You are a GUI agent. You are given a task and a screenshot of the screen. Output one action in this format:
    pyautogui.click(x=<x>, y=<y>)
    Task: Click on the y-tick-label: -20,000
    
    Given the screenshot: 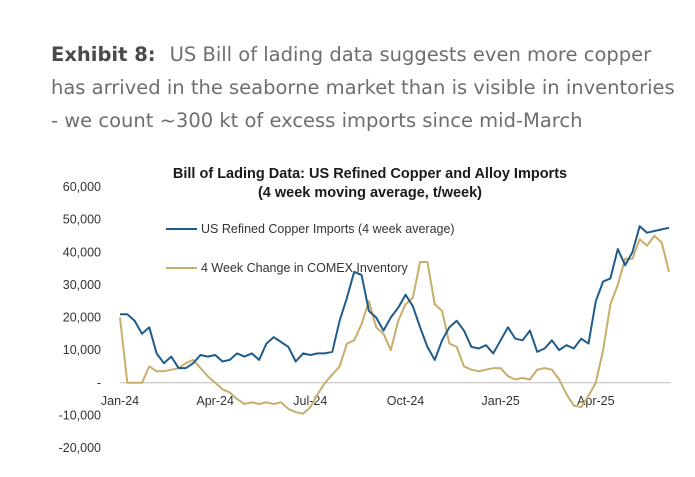 What is the action you would take?
    pyautogui.click(x=80, y=448)
    